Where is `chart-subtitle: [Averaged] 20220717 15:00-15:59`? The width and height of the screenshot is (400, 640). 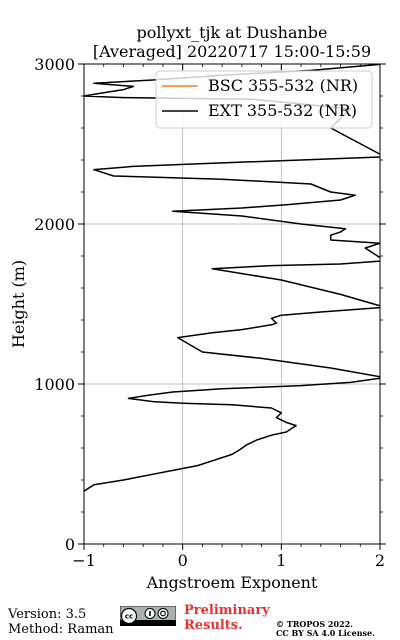 chart-subtitle: [Averaged] 20220717 15:00-15:59 is located at coordinates (232, 51).